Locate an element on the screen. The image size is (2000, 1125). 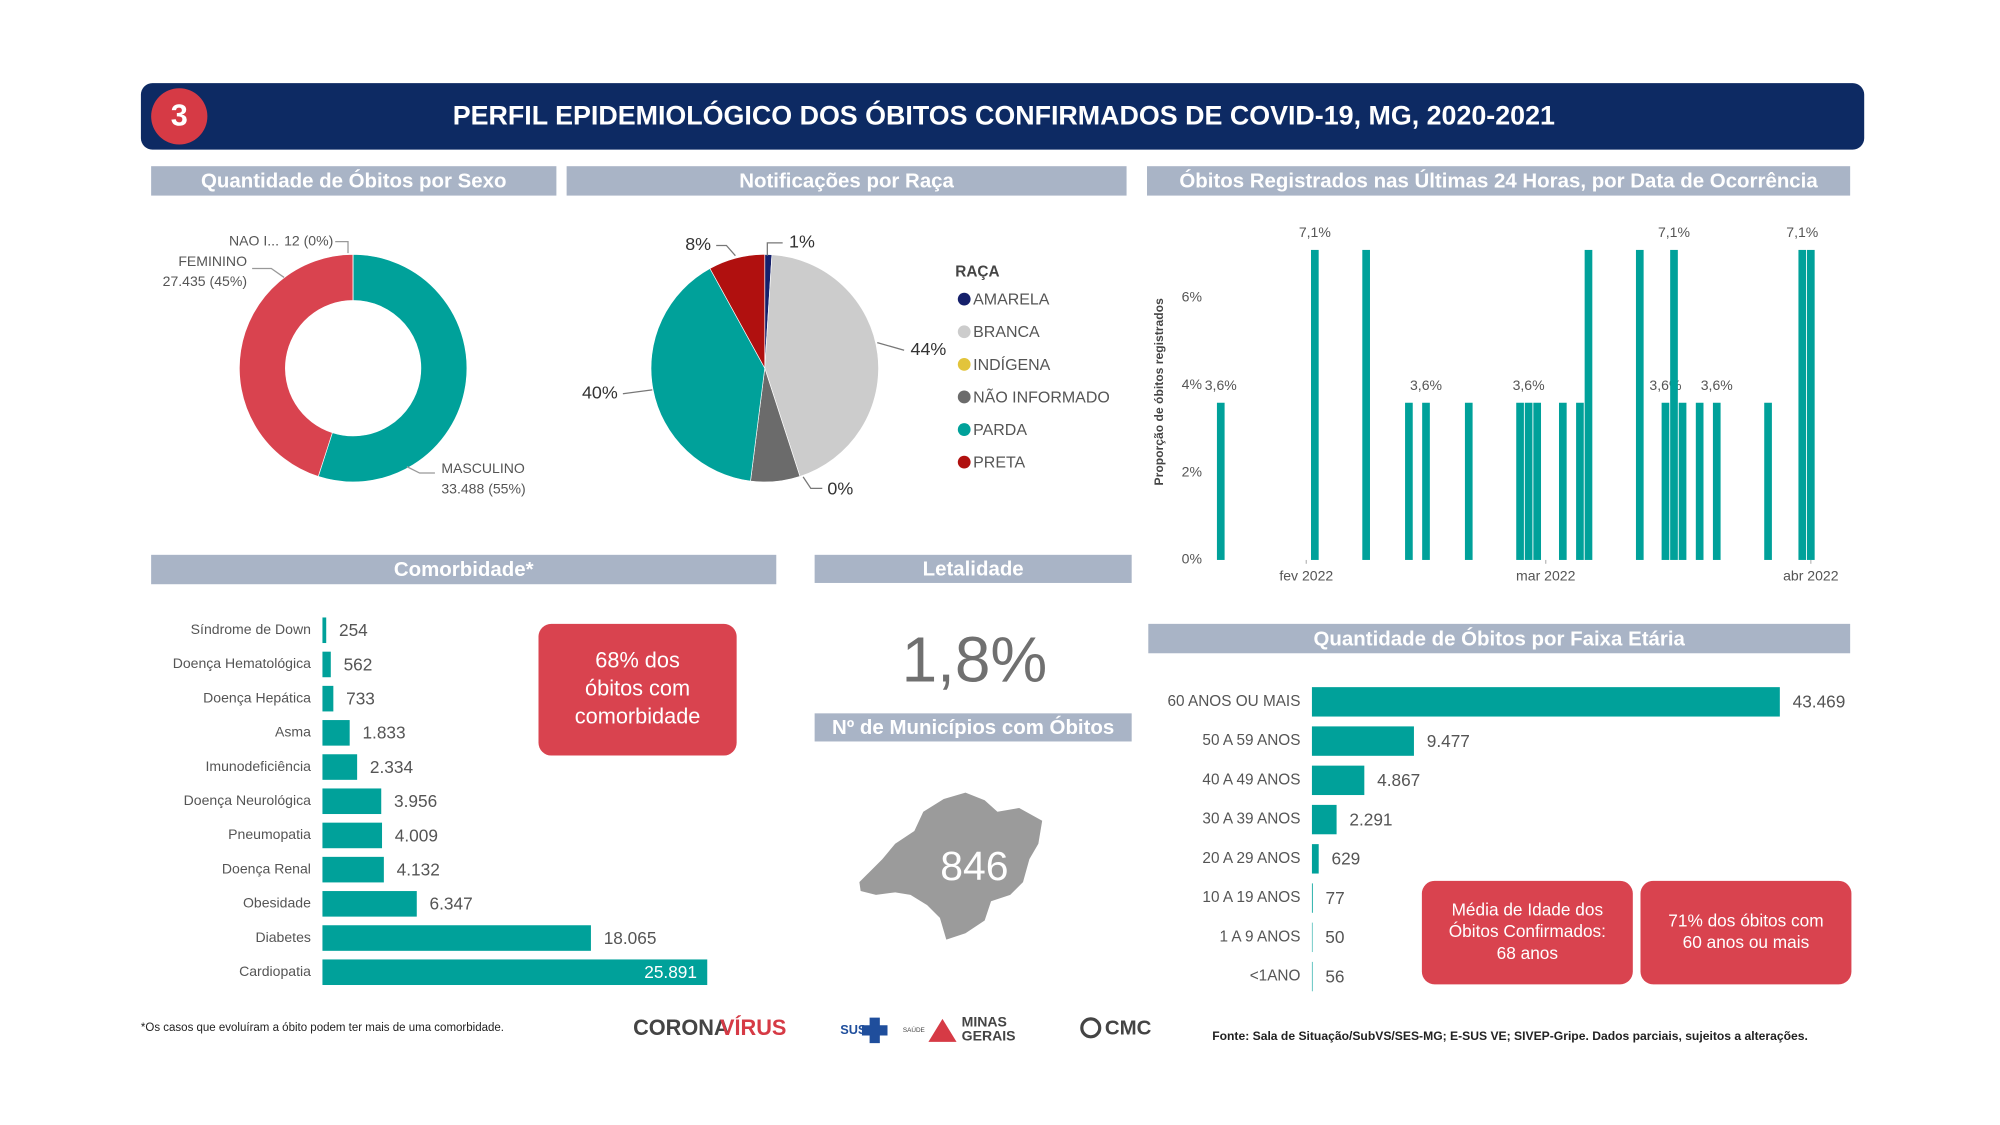
category-label: 20 A 29 ANOS is located at coordinates (1251, 858).